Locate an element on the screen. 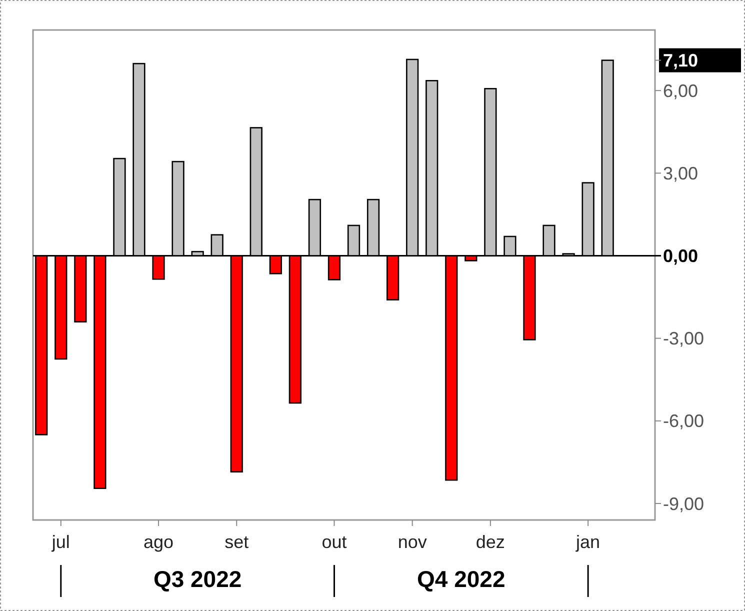  y-tick-label: -6,00 is located at coordinates (683, 421).